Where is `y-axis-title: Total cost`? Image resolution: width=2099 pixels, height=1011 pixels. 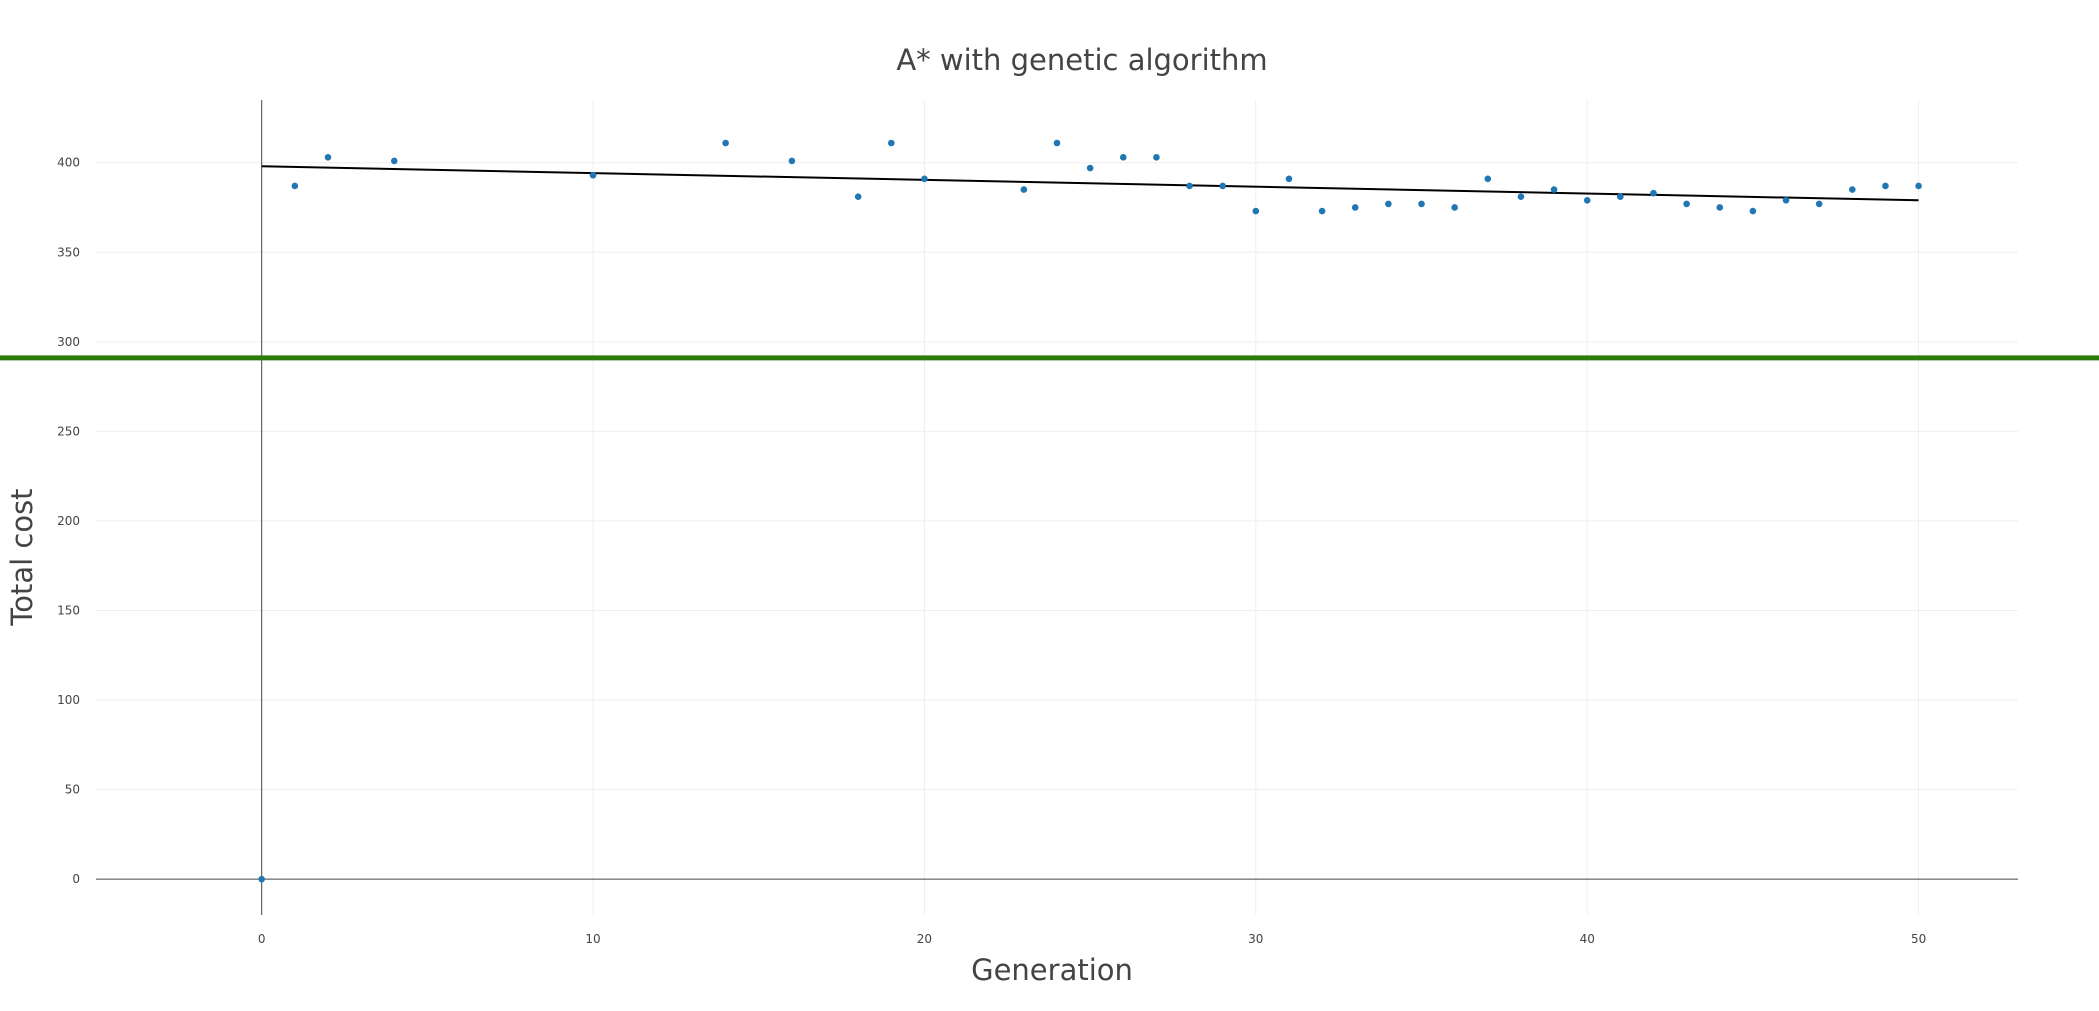
y-axis-title: Total cost is located at coordinates (22, 557).